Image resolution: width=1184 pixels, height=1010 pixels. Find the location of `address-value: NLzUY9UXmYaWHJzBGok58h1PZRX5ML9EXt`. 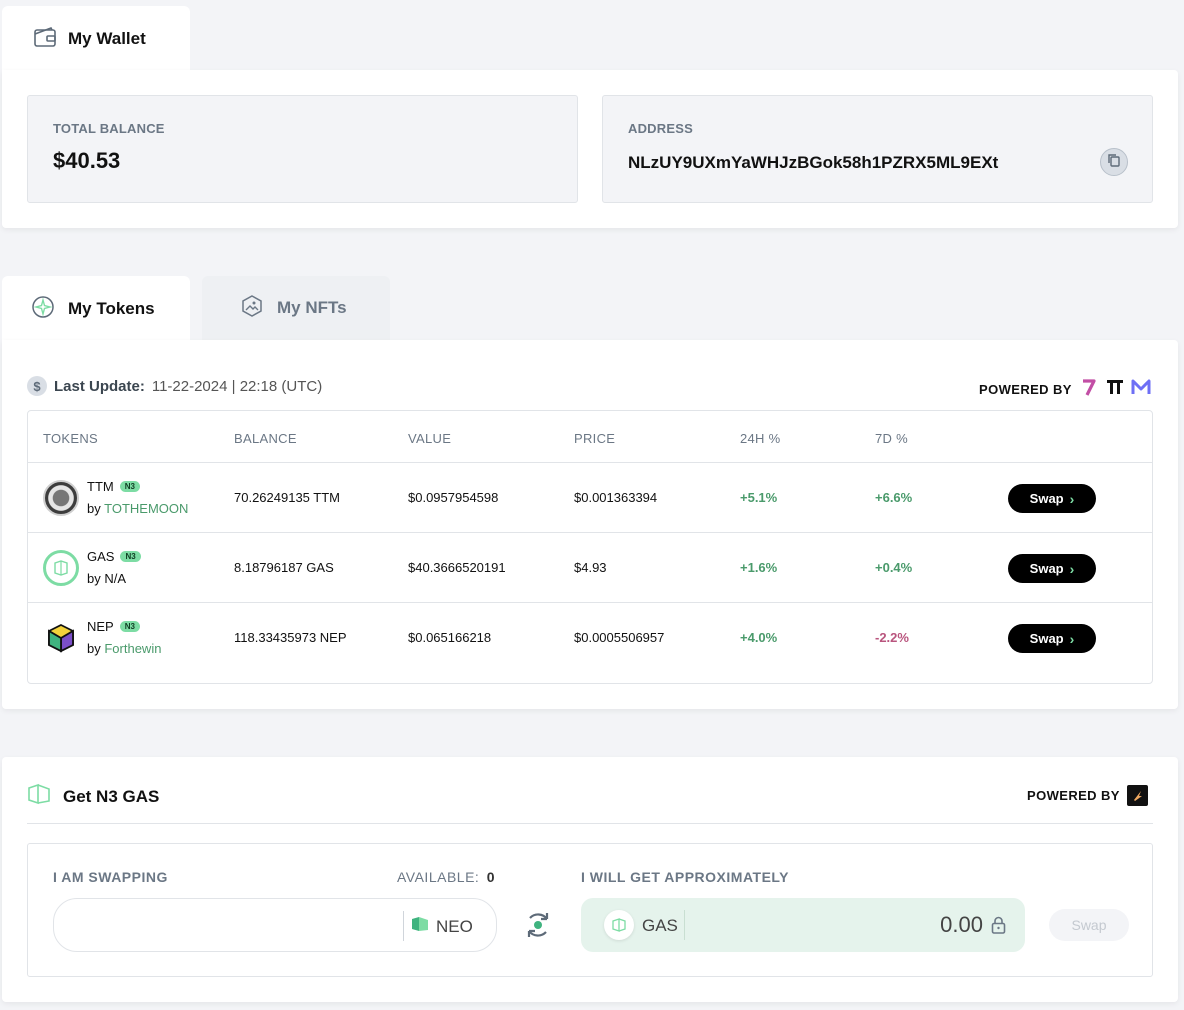

address-value: NLzUY9UXmYaWHJzBGok58h1PZRX5ML9EXt is located at coordinates (813, 162).